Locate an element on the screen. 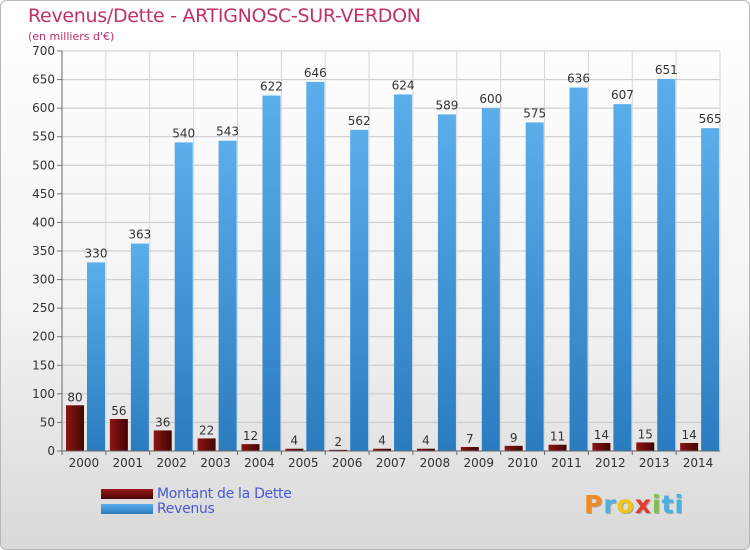  data-label-revenus-2010: 575 is located at coordinates (534, 113).